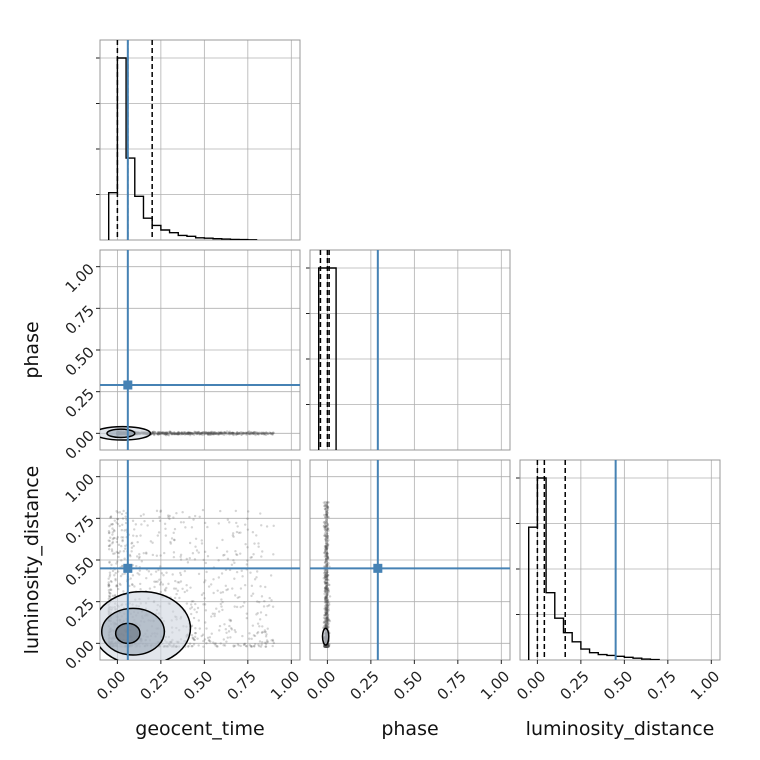 The image size is (760, 760). What do you see at coordinates (409, 729) in the screenshot?
I see `x-axis-label-phase: phase` at bounding box center [409, 729].